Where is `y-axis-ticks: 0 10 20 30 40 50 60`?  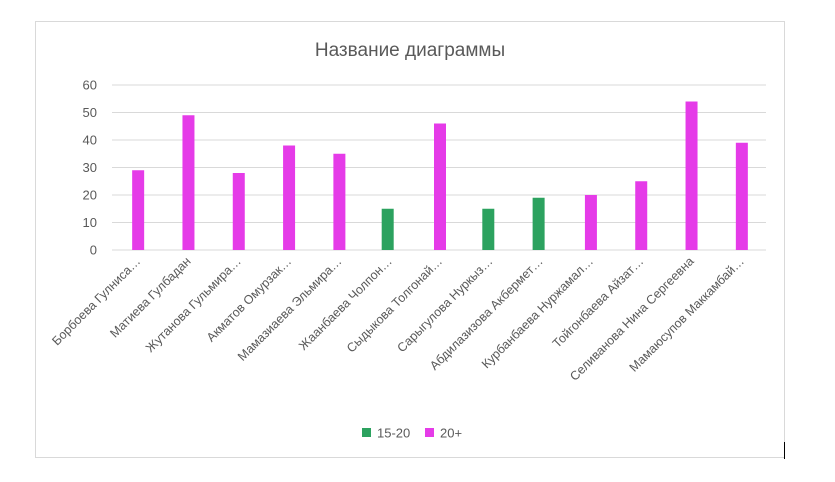 y-axis-ticks: 0 10 20 30 40 50 60 is located at coordinates (90, 168).